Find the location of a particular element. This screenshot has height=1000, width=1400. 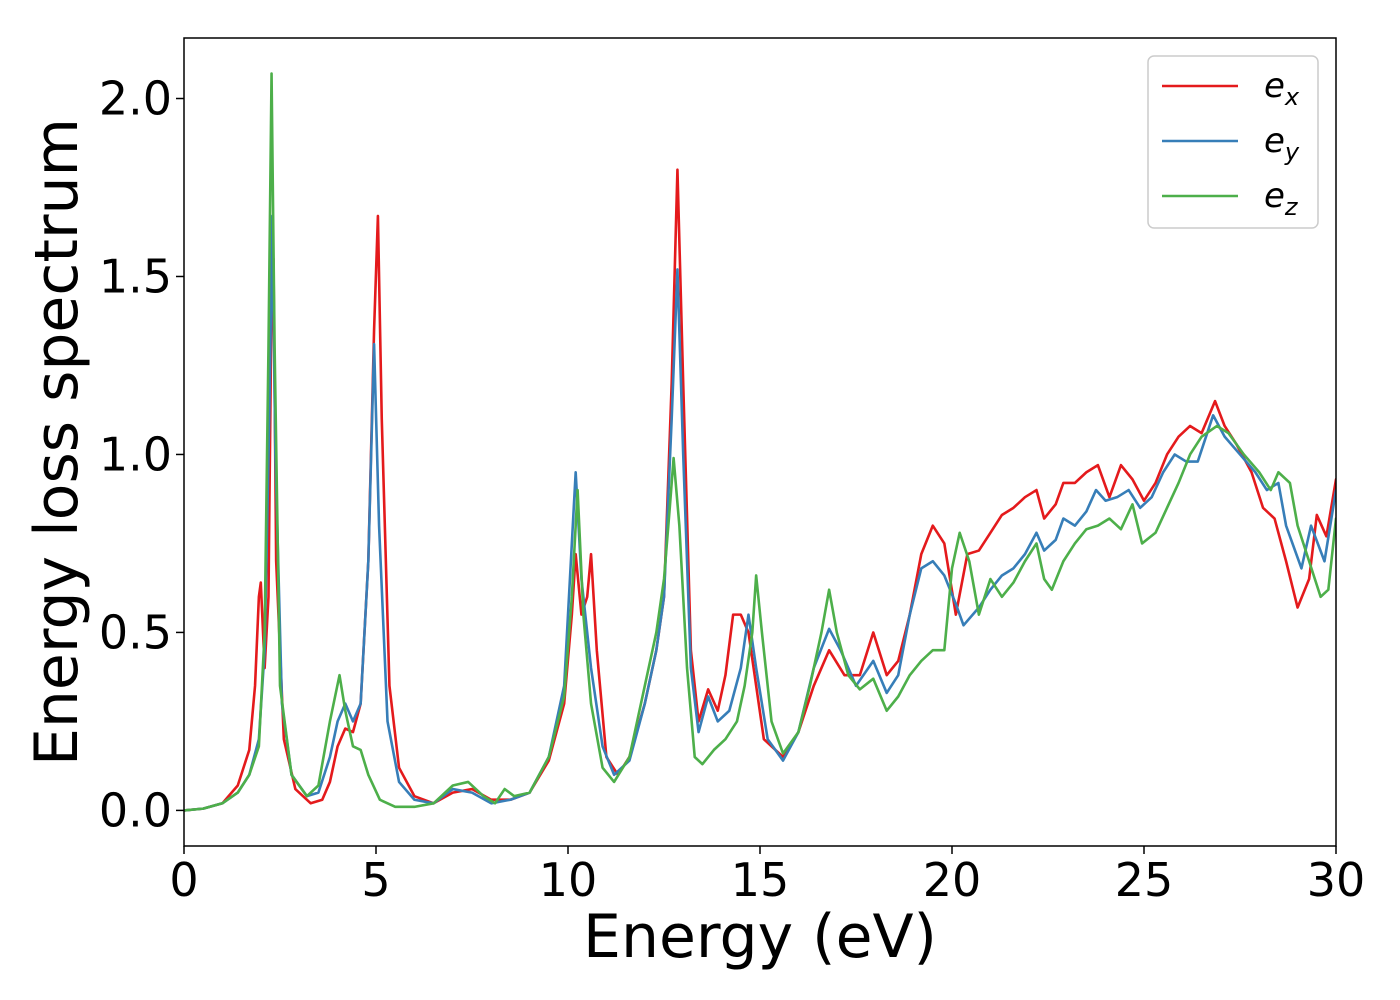

x-tick-label: 0 is located at coordinates (183, 880).